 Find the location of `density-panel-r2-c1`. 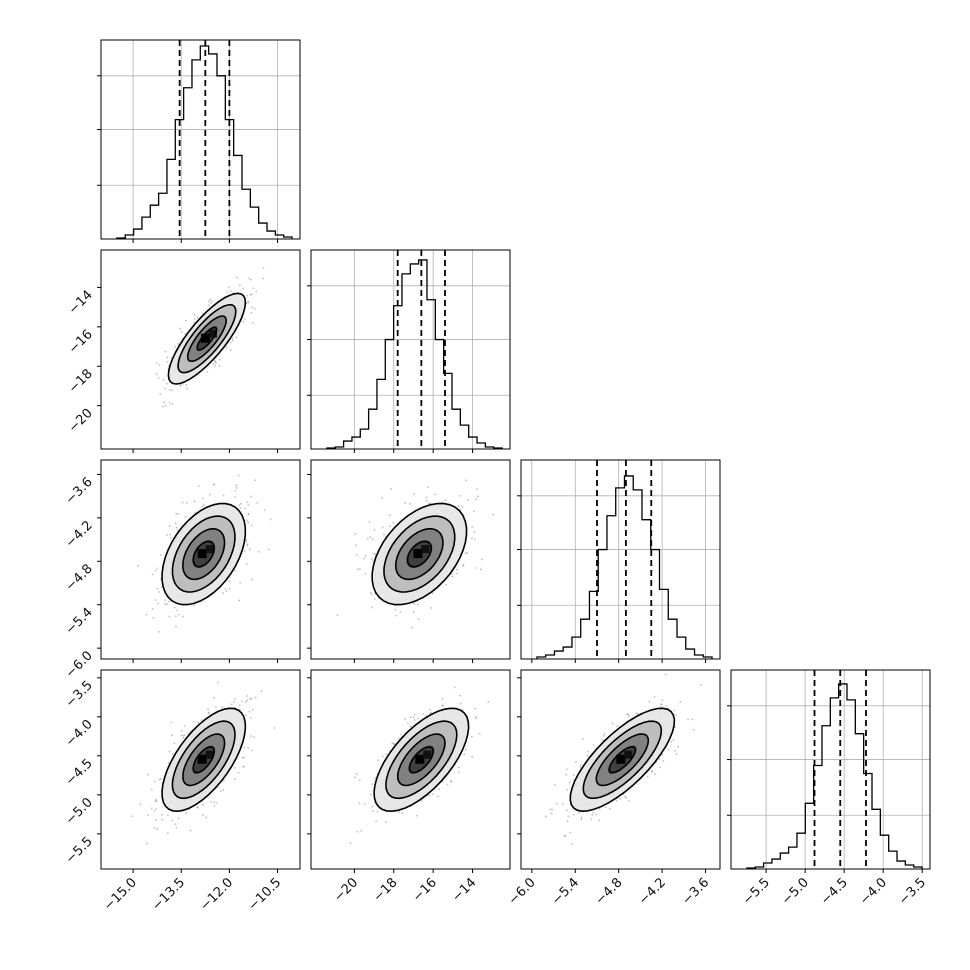

density-panel-r2-c1 is located at coordinates (210, 337).